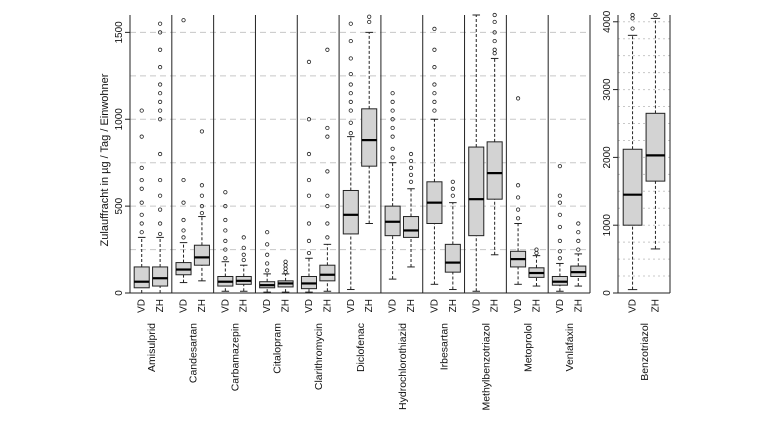  I want to click on right-axis-tick-label: 0, so click(607, 293).